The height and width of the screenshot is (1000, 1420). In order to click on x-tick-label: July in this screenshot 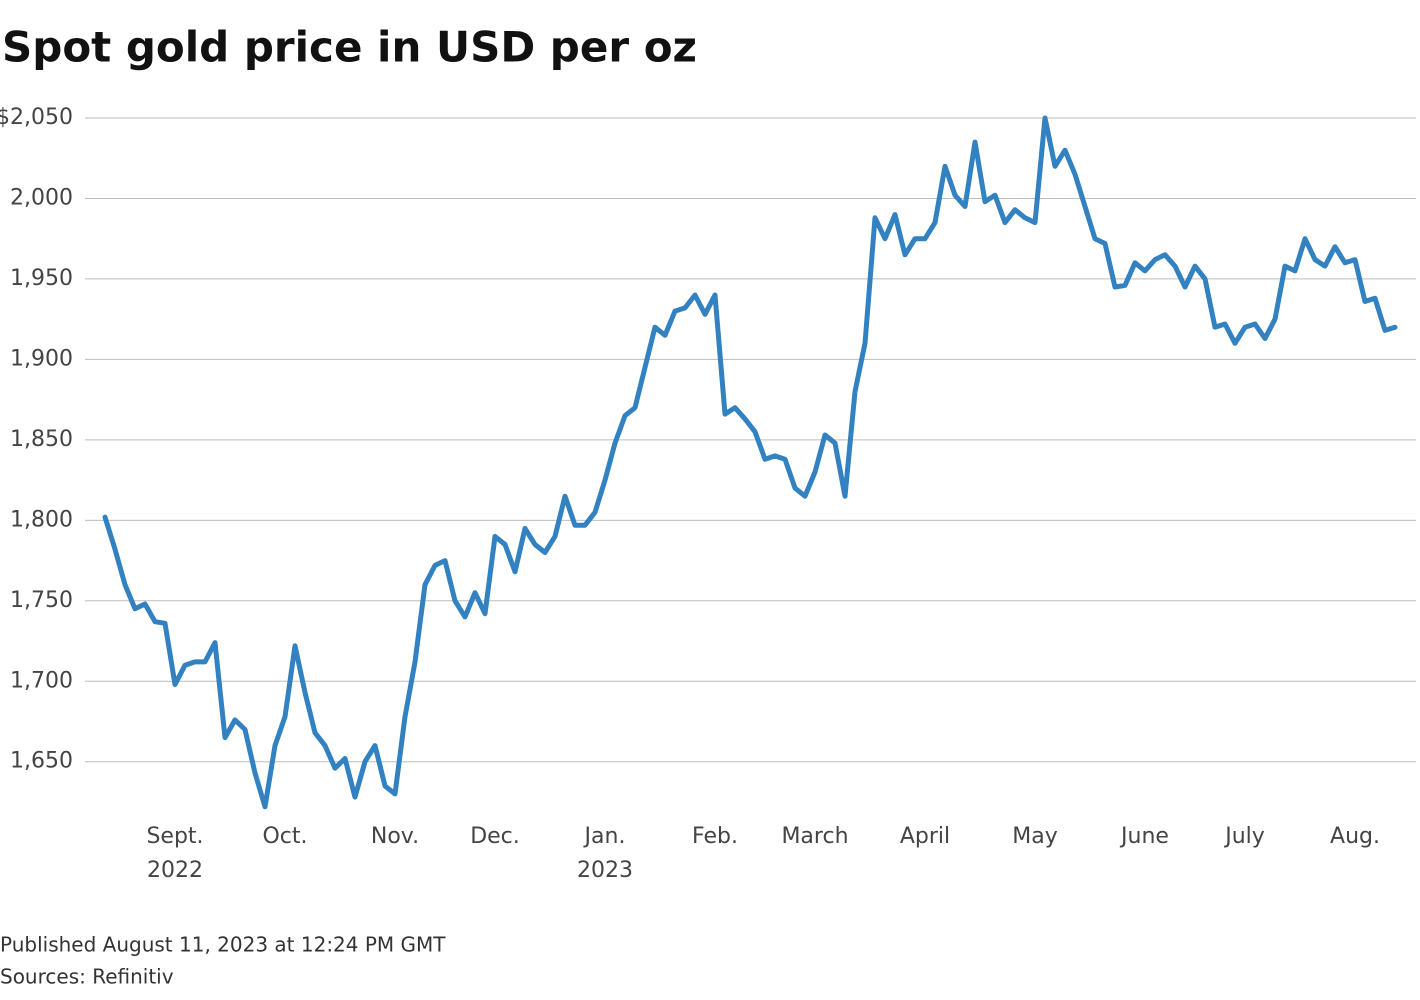, I will do `click(1244, 836)`.